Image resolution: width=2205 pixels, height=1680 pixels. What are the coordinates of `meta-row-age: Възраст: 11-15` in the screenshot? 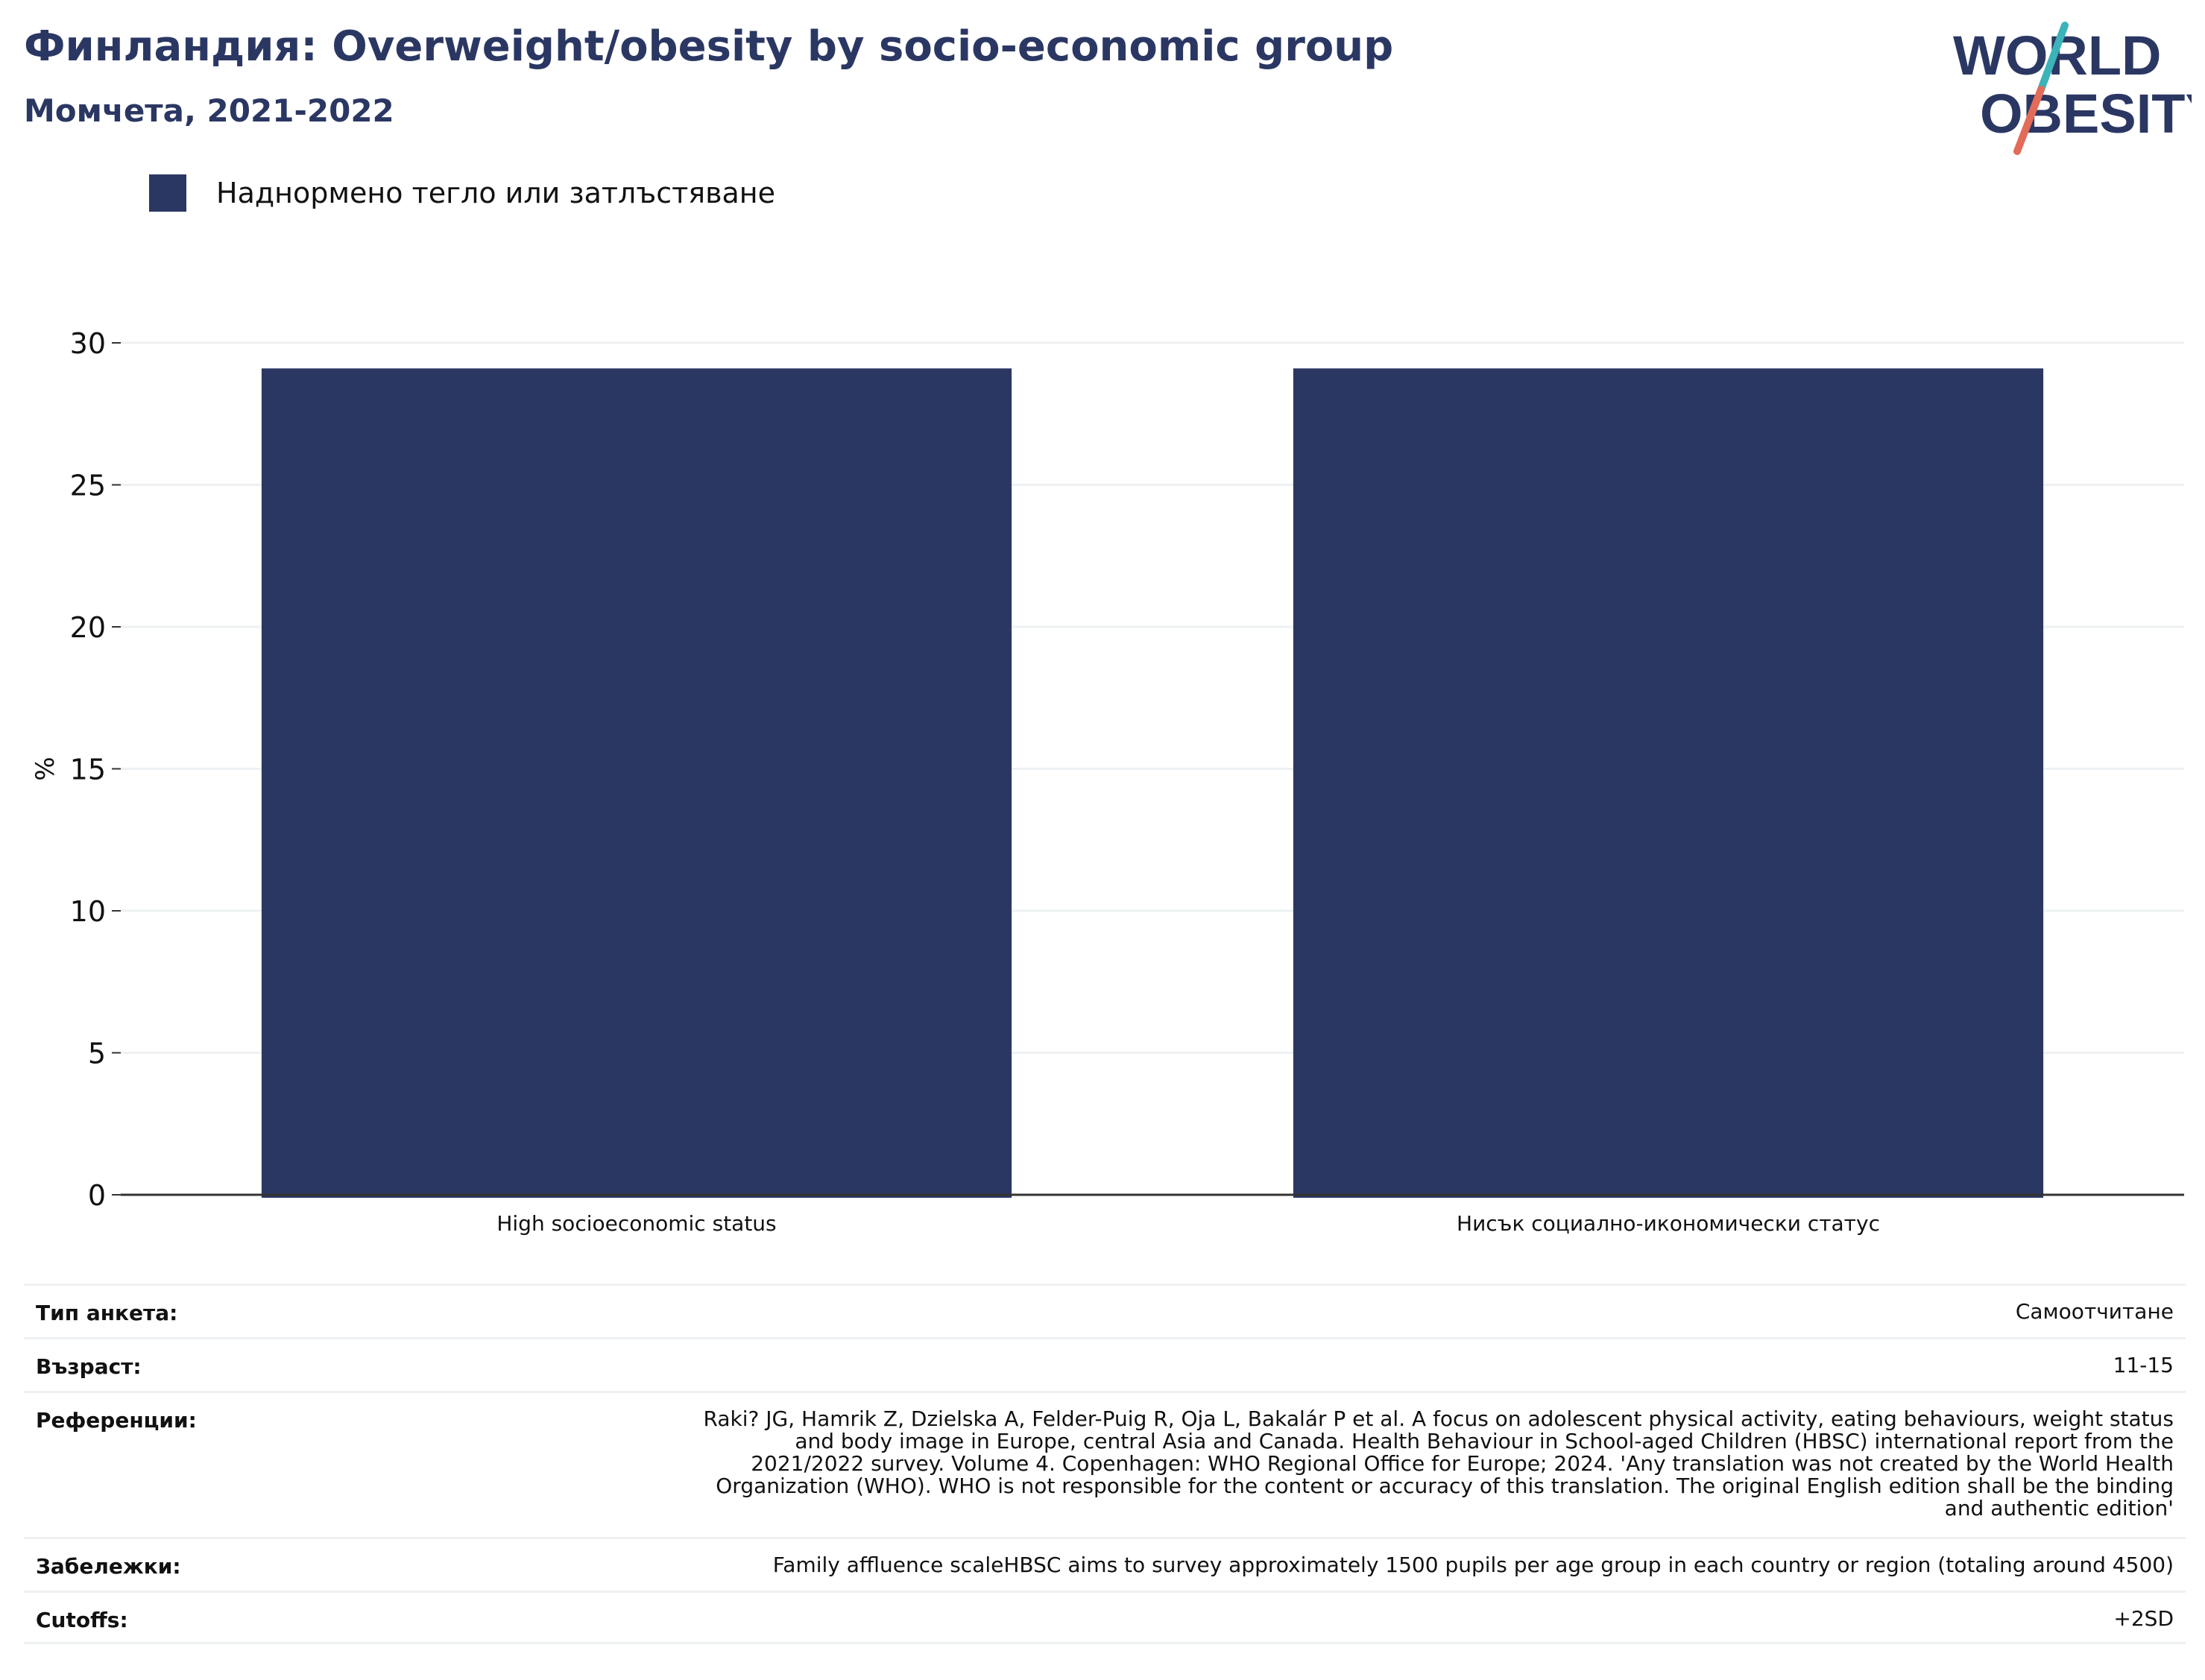 It's located at (1105, 1364).